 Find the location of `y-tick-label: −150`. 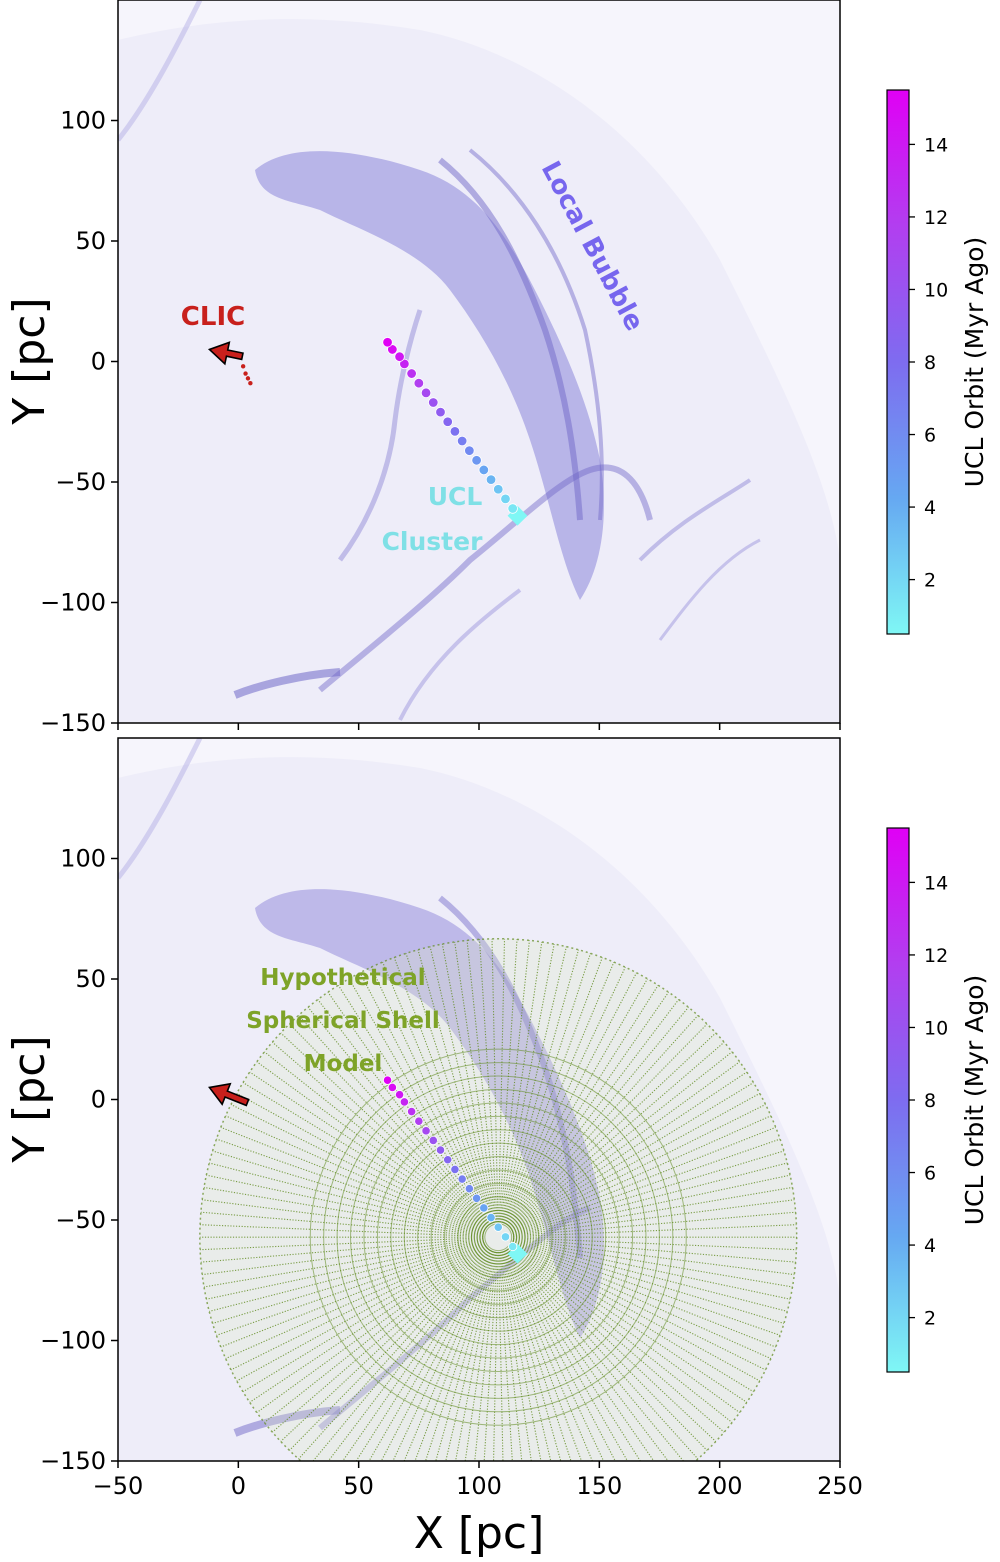

y-tick-label: −150 is located at coordinates (73, 1461).